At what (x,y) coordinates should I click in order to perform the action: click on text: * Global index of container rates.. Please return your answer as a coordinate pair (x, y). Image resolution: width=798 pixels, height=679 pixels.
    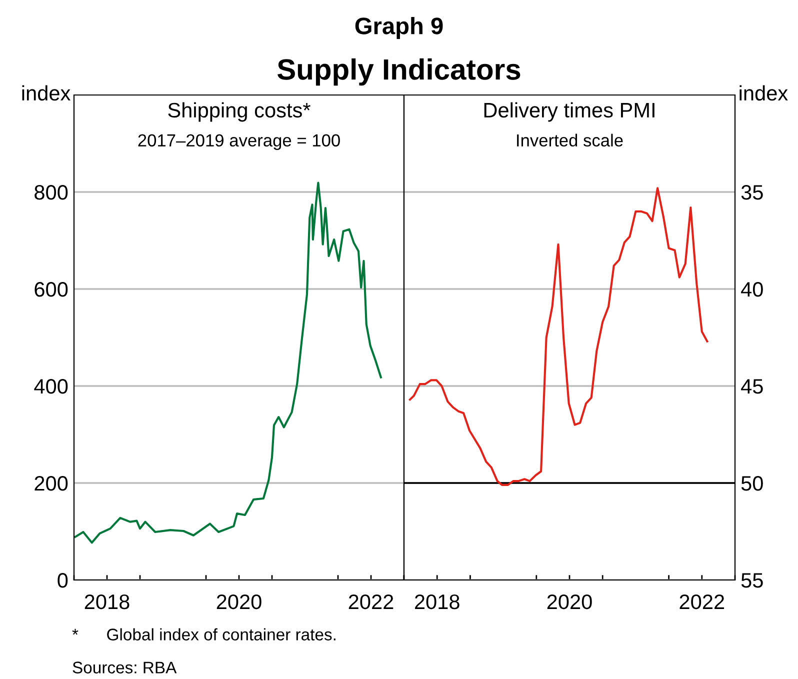
    Looking at the image, I should click on (204, 634).